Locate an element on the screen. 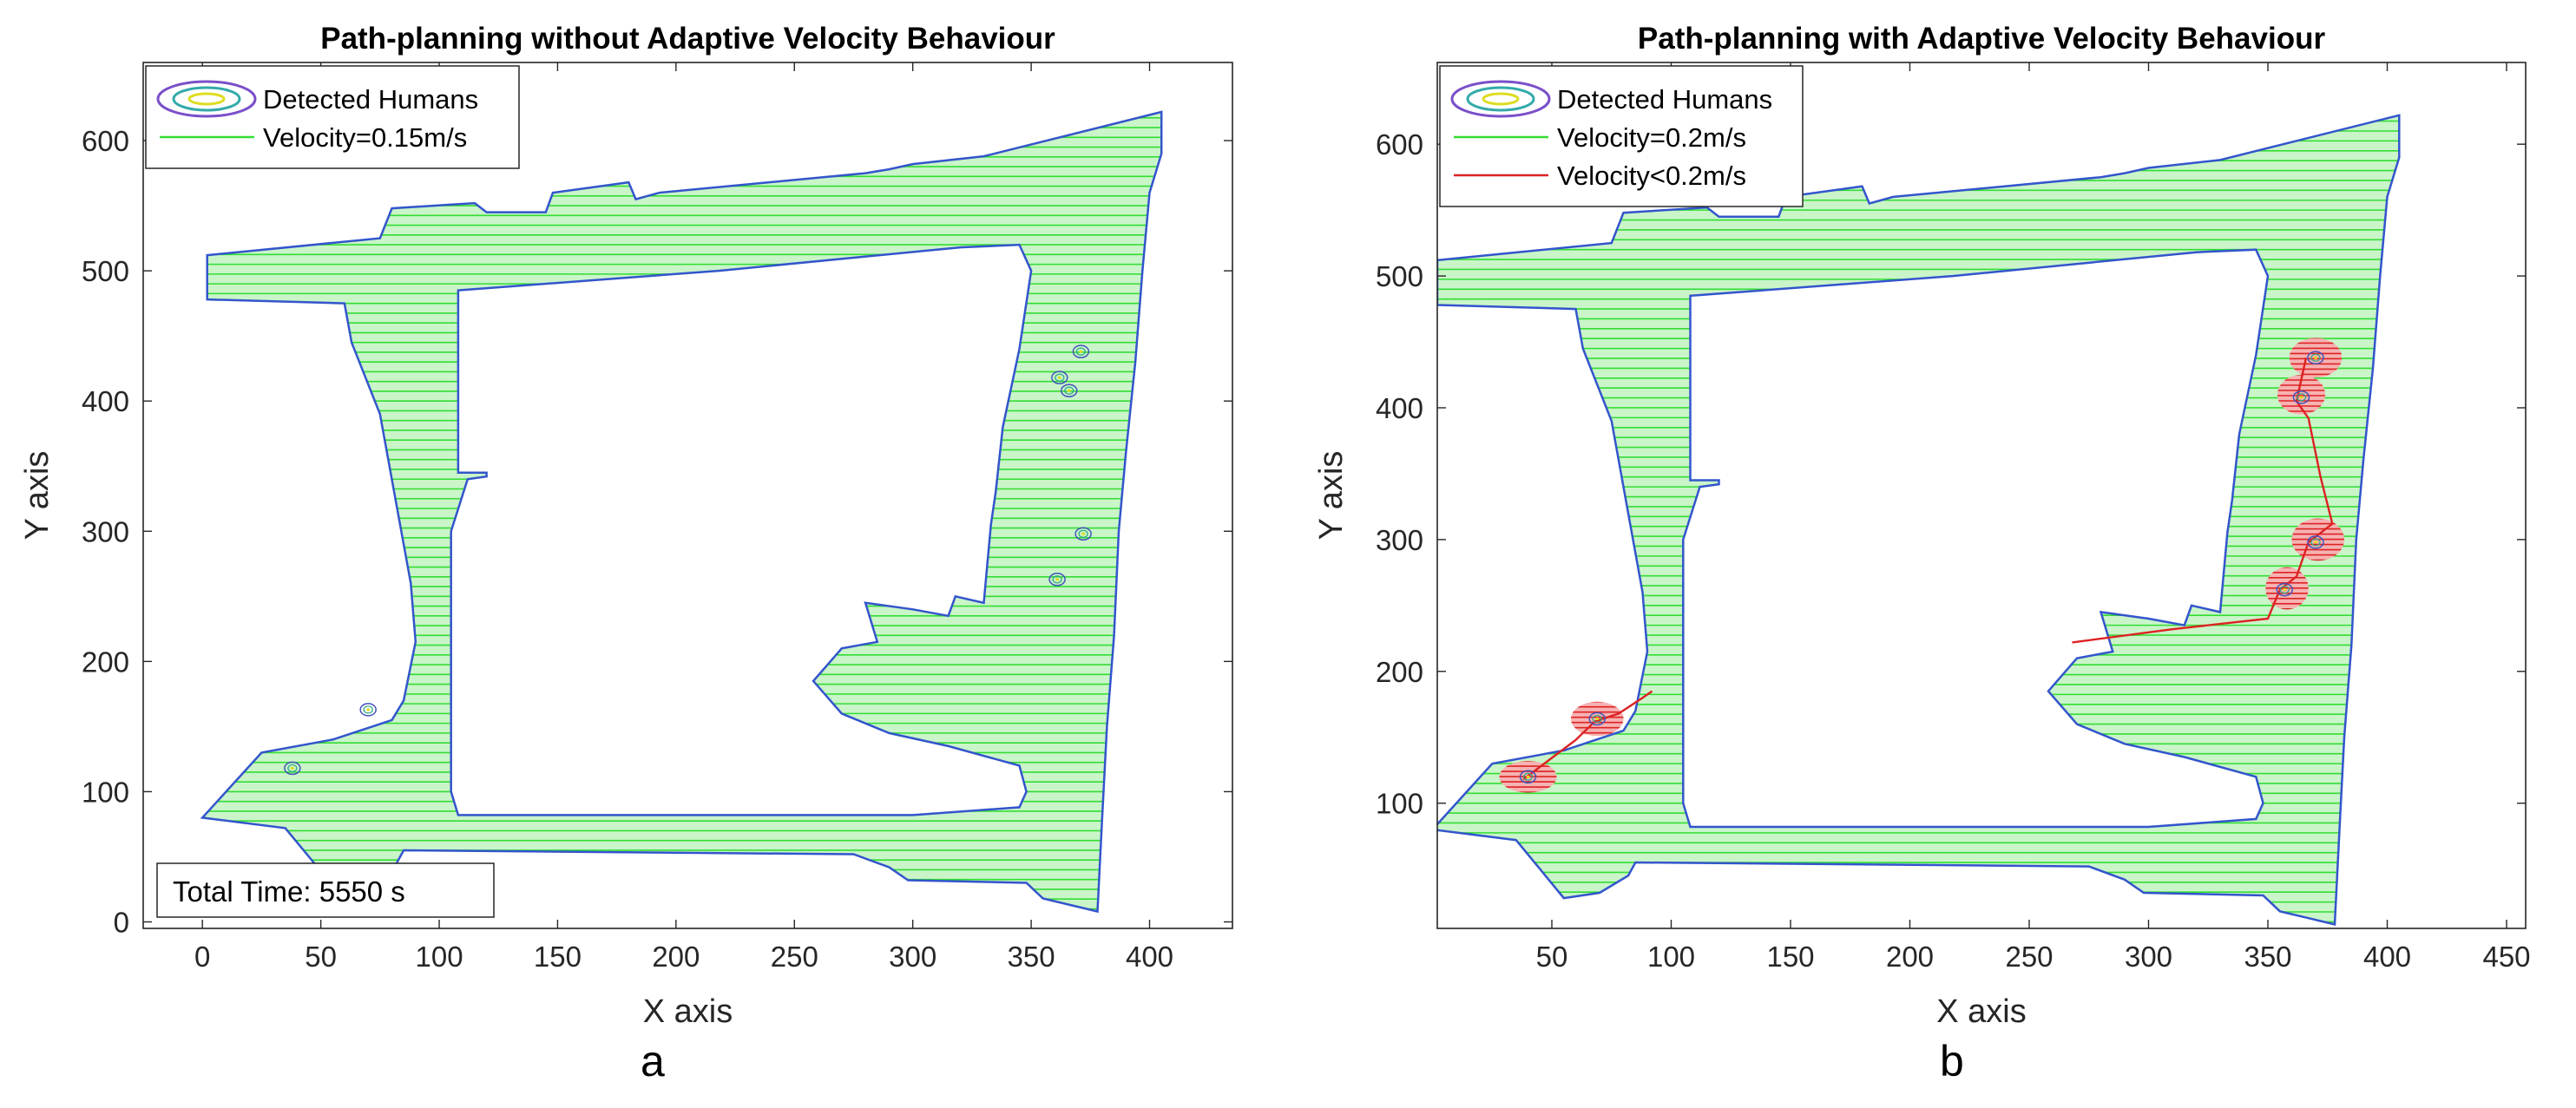 This screenshot has width=2576, height=1108. legend-entry: Velocity<0.2m/s is located at coordinates (1600, 176).